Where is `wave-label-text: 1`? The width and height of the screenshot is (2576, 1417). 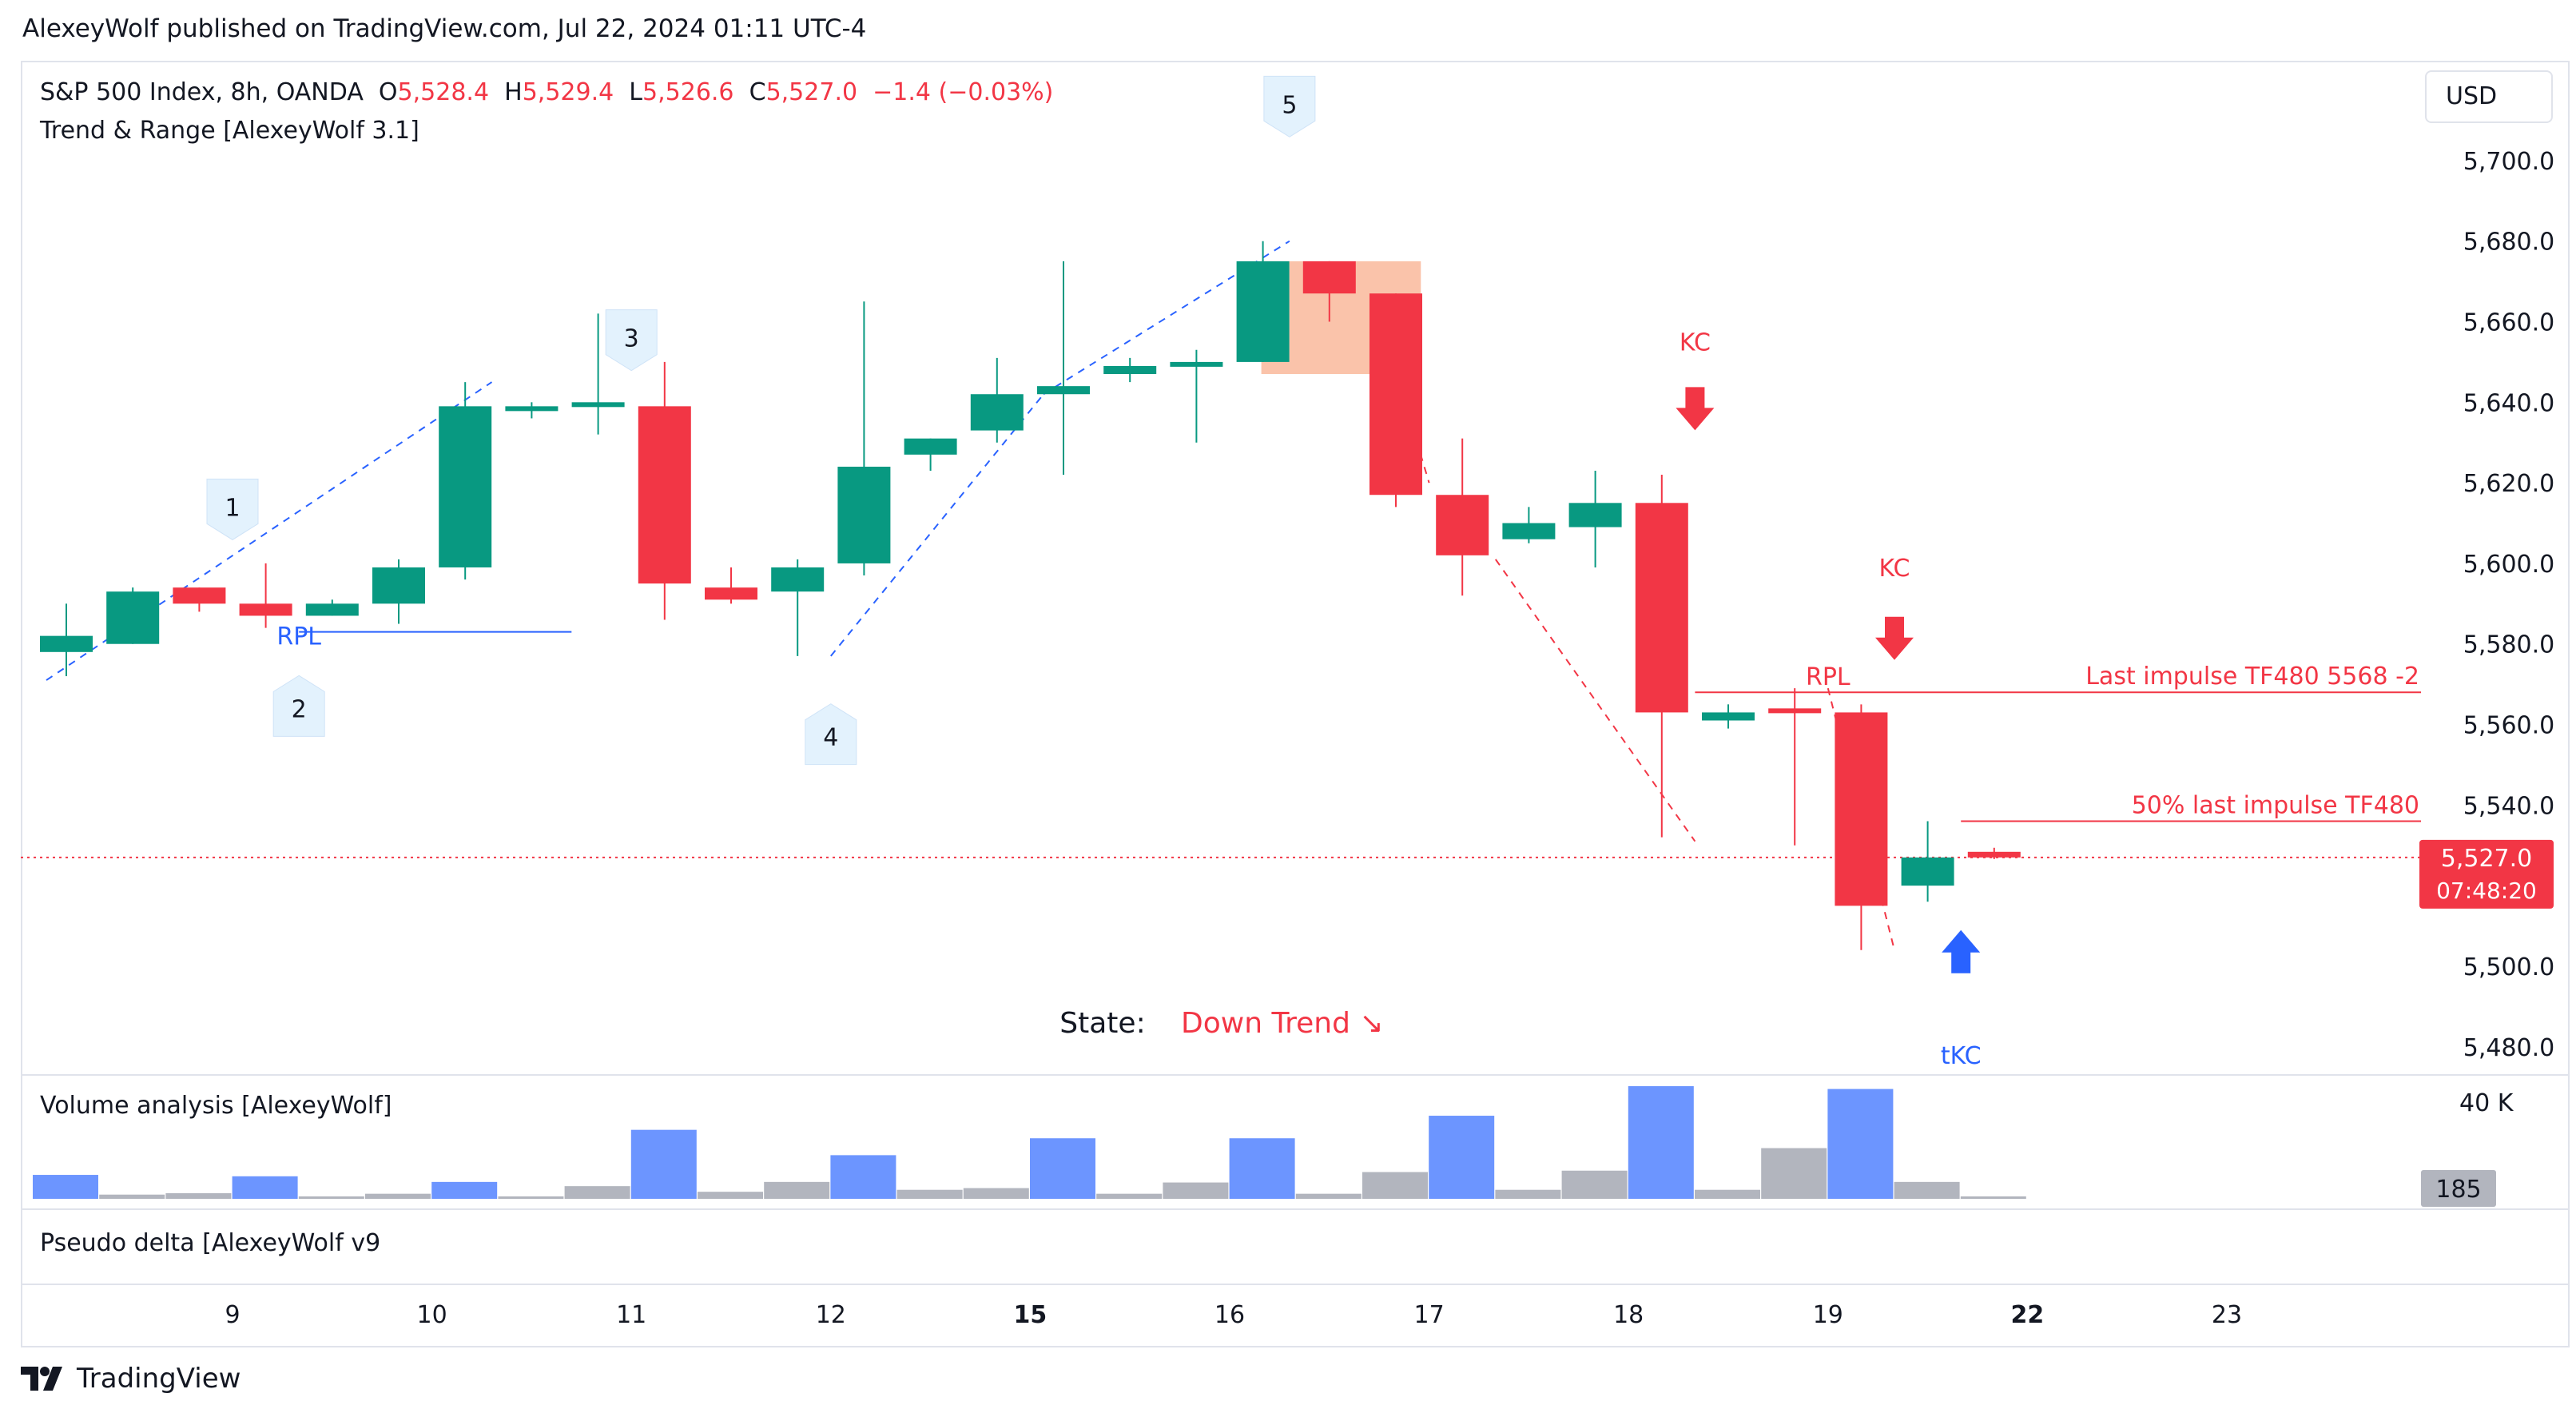
wave-label-text: 1 is located at coordinates (232, 508).